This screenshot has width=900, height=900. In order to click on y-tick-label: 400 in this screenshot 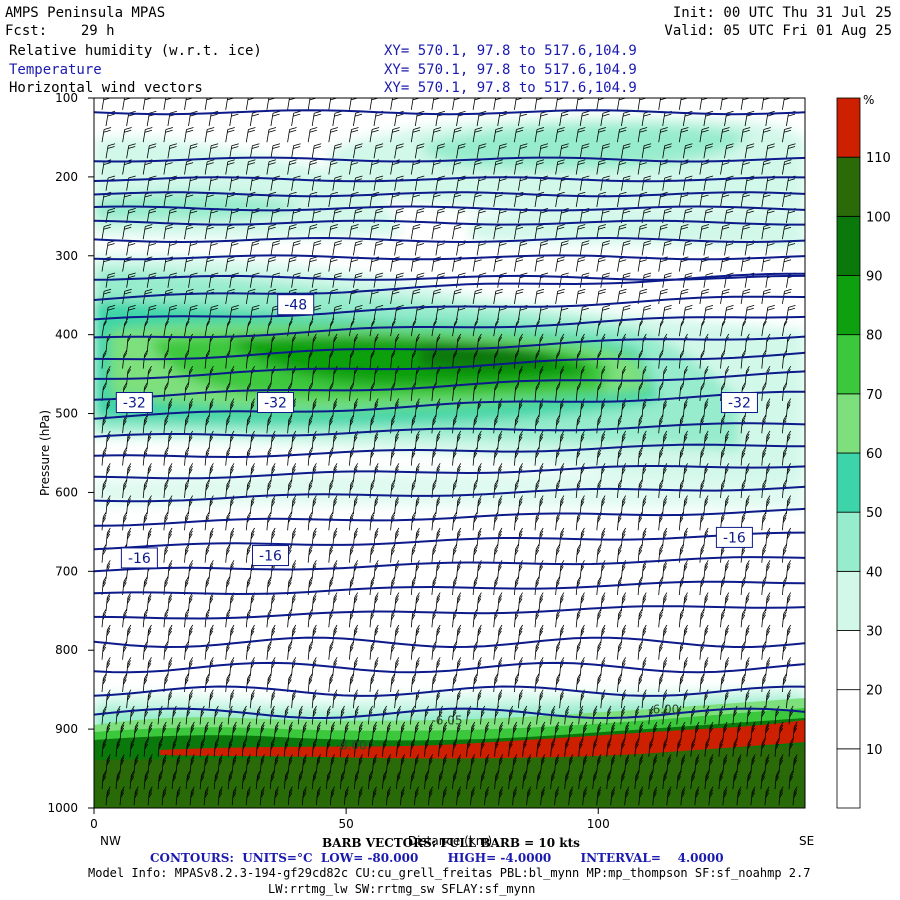, I will do `click(66, 335)`.